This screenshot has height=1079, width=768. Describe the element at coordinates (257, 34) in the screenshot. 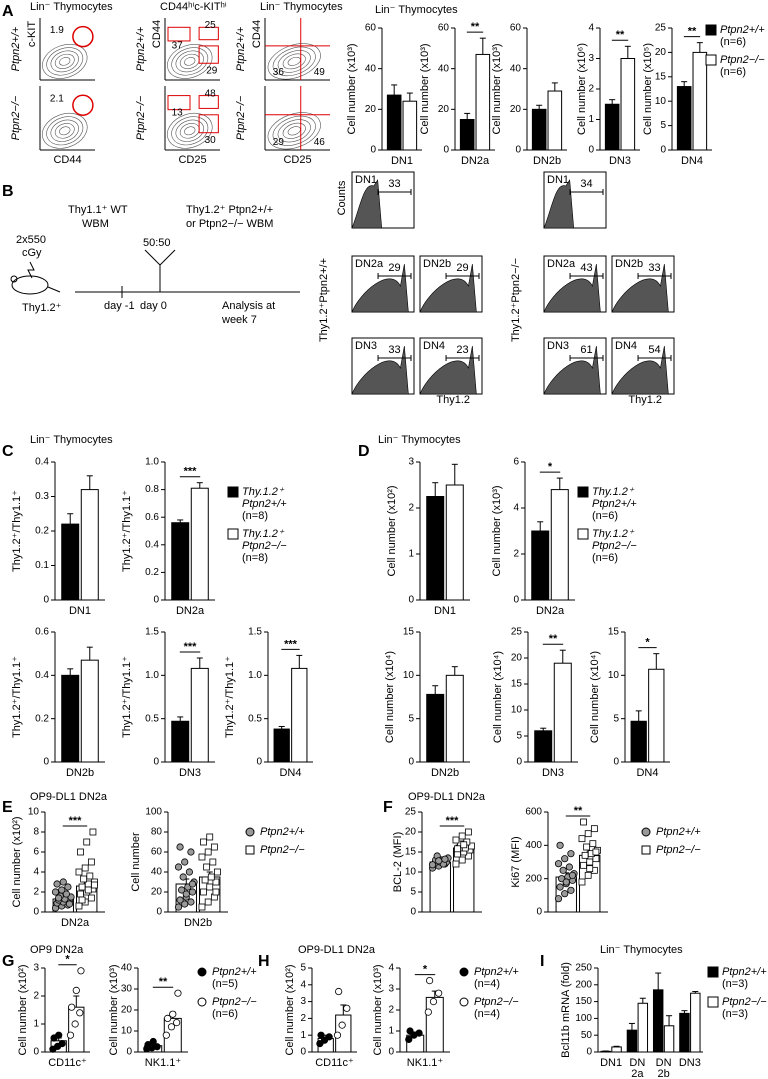

I see `y-axis-label: CD44` at that location.